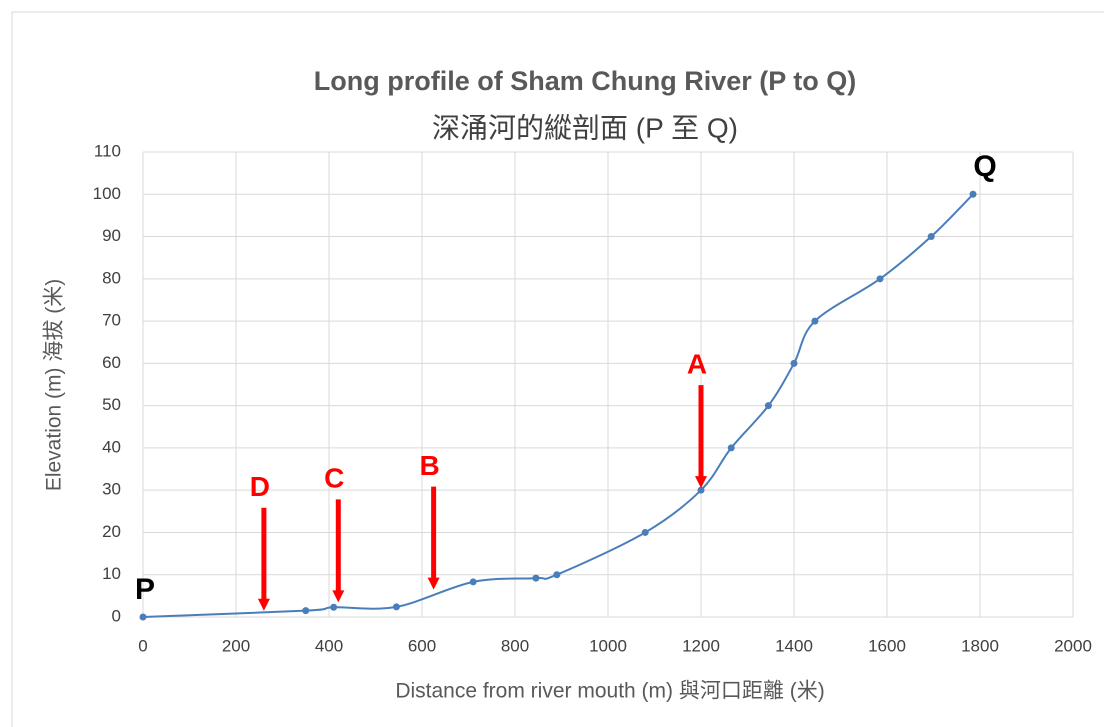 The height and width of the screenshot is (727, 1104). I want to click on x-tick-label: 1200, so click(701, 645).